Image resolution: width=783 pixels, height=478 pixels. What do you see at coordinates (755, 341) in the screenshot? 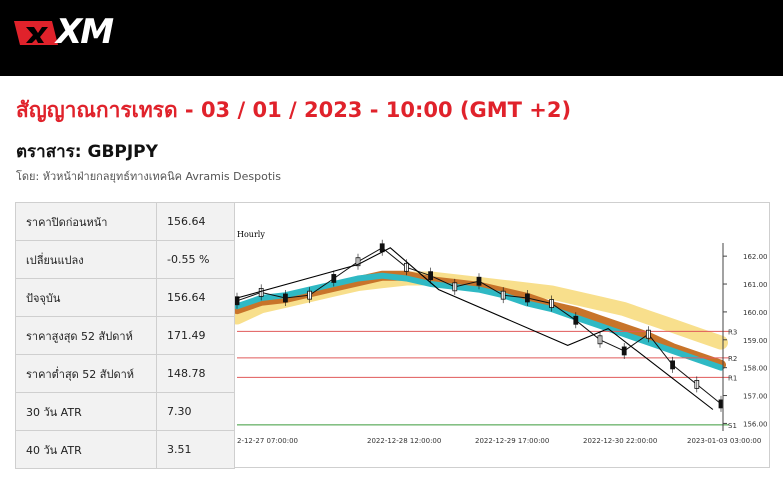
I see `y-tick-label: 159.00` at bounding box center [755, 341].